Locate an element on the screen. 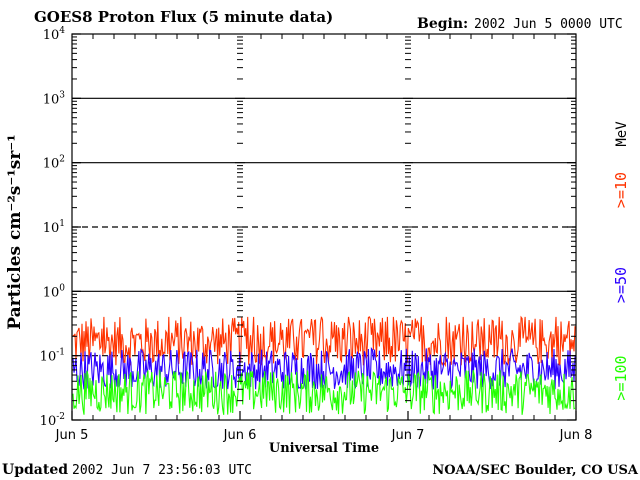  y-tick-label: 10⁻¹ is located at coordinates (52, 356).